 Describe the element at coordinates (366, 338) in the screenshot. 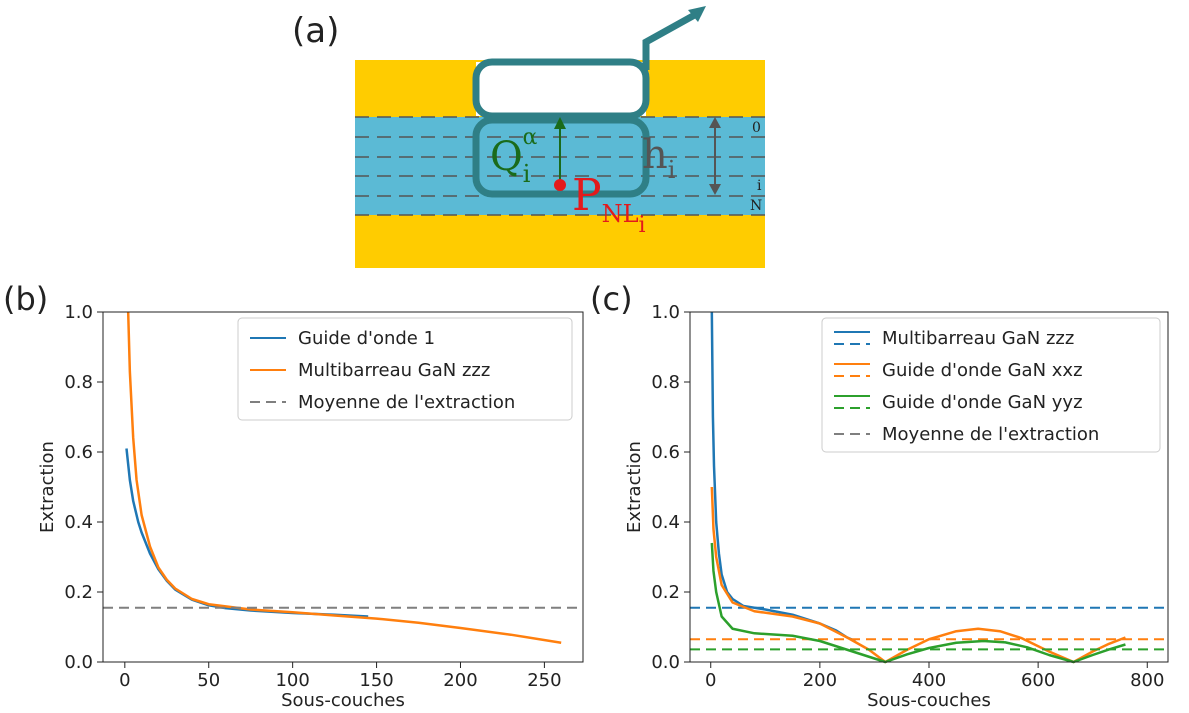

I see `legend-label: Guide d'onde 1` at that location.